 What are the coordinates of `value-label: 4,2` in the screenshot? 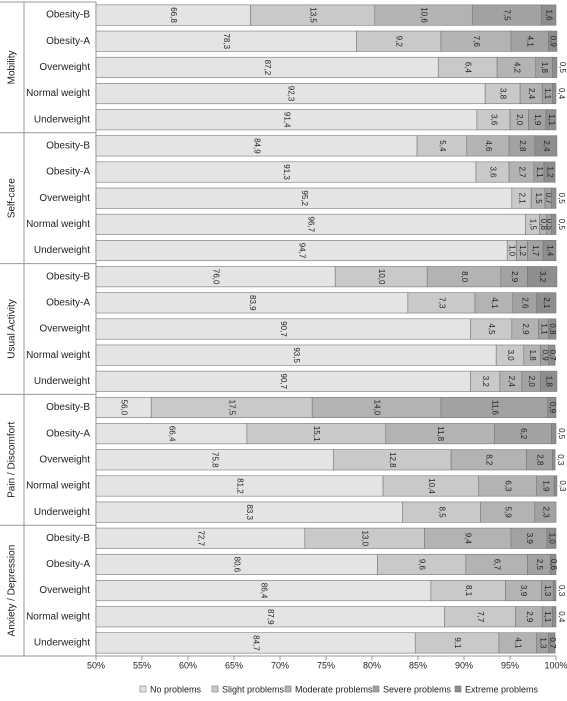 It's located at (516, 68).